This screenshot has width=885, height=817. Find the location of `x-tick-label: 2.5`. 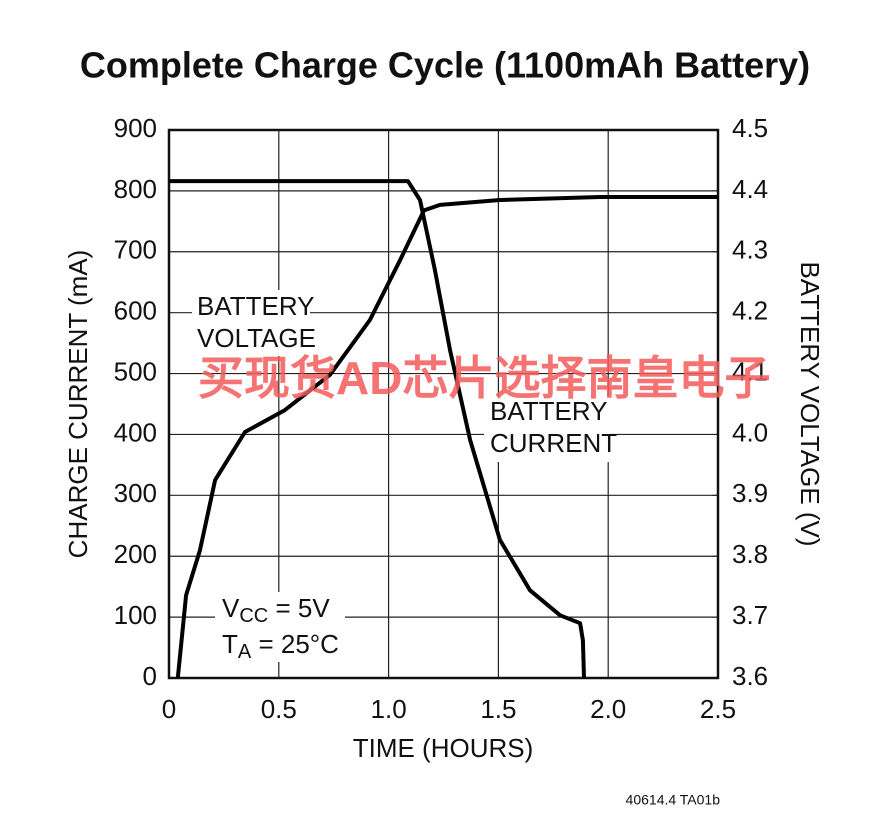

x-tick-label: 2.5 is located at coordinates (718, 709).